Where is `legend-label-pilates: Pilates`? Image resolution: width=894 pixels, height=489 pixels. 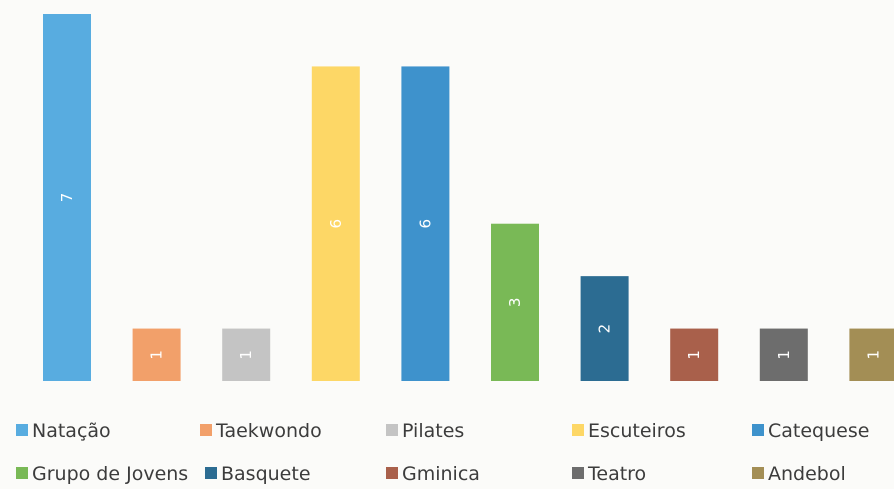
legend-label-pilates: Pilates is located at coordinates (433, 431).